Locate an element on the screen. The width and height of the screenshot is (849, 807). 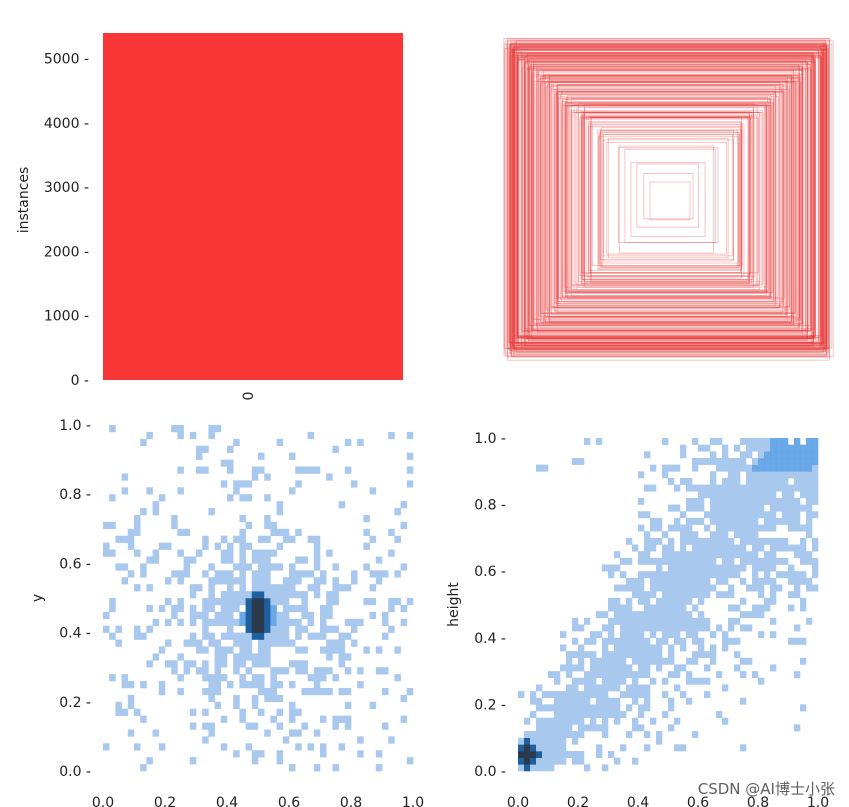
x-tick-label: 0.2 is located at coordinates (578, 801).